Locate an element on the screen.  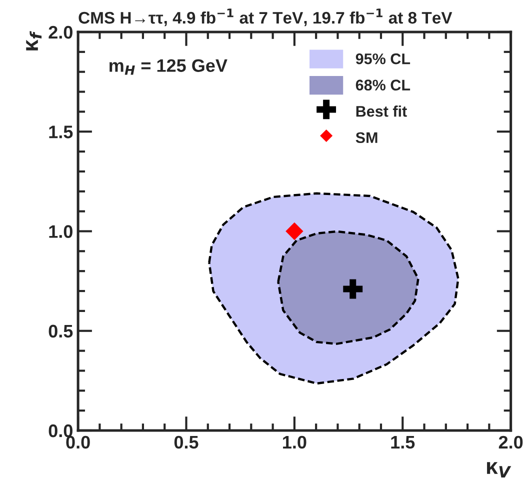
annotation: m$_{H}$ = 125 GeV is located at coordinates (169, 67).